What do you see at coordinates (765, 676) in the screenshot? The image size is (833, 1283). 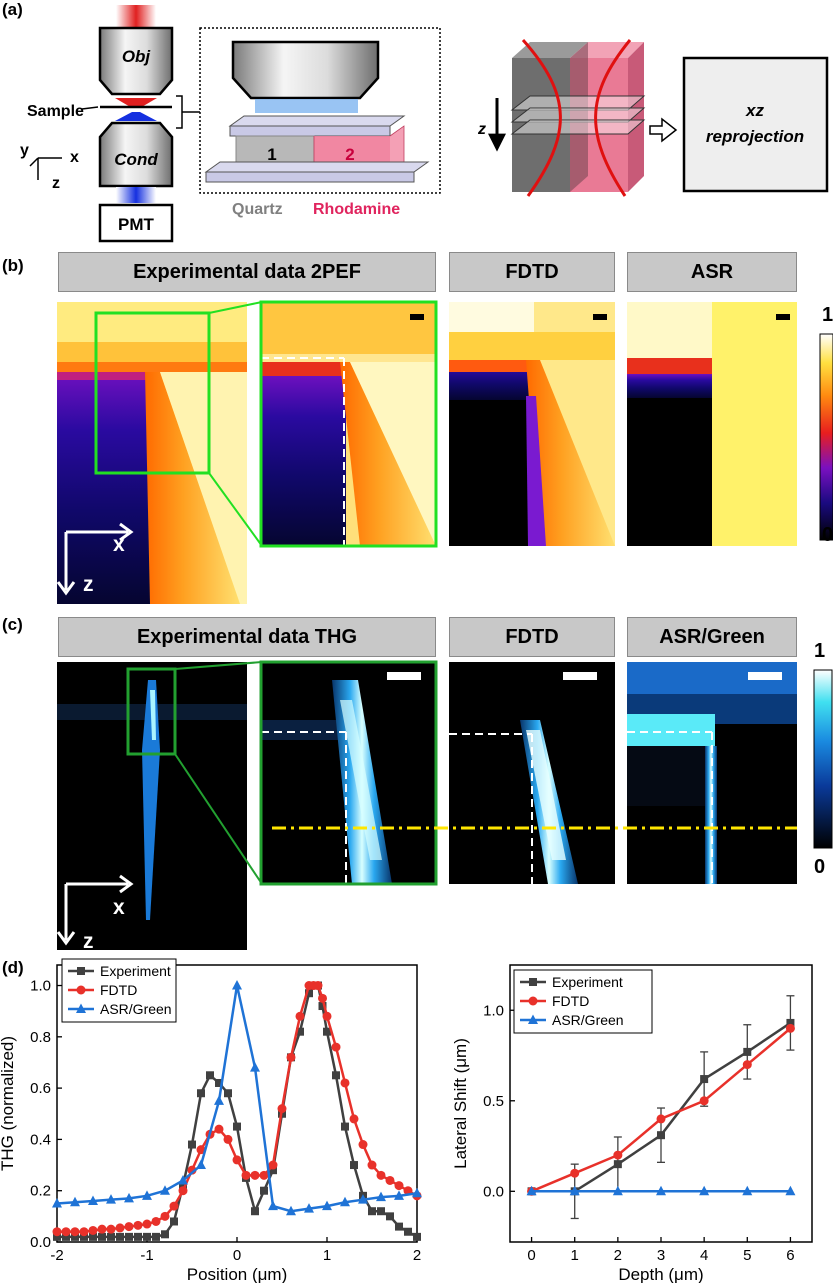 I see `scale-bar` at bounding box center [765, 676].